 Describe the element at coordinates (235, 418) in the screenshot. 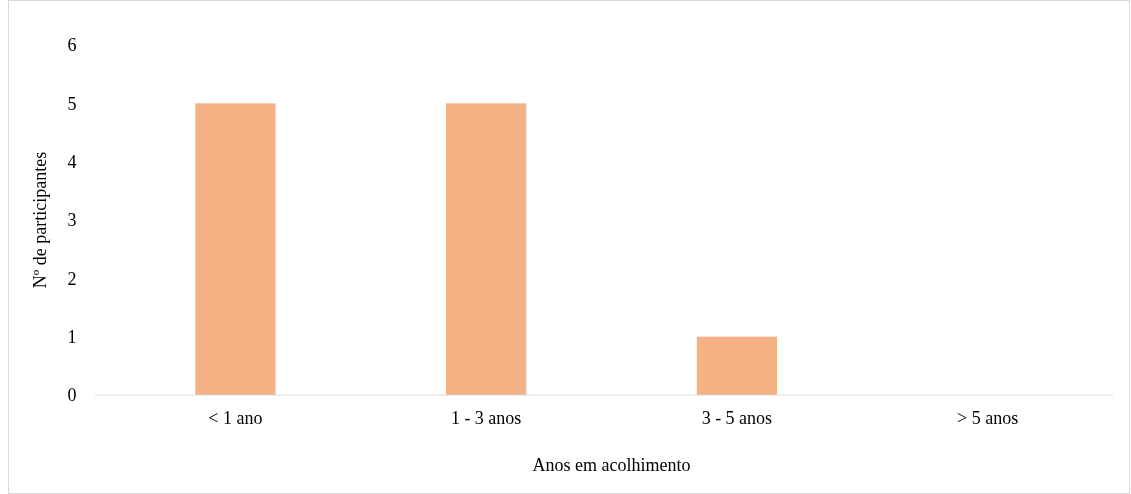

I see `x-tick-label: < 1 ano` at that location.